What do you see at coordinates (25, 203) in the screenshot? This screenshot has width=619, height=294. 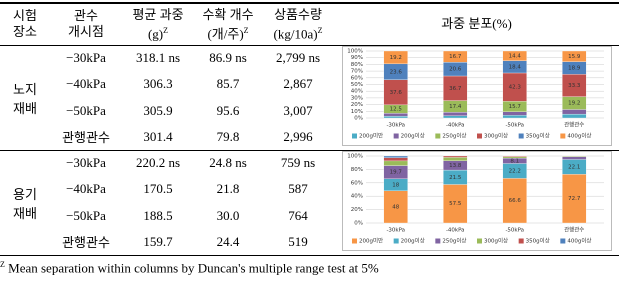 I see `section-label: 용기 재배` at bounding box center [25, 203].